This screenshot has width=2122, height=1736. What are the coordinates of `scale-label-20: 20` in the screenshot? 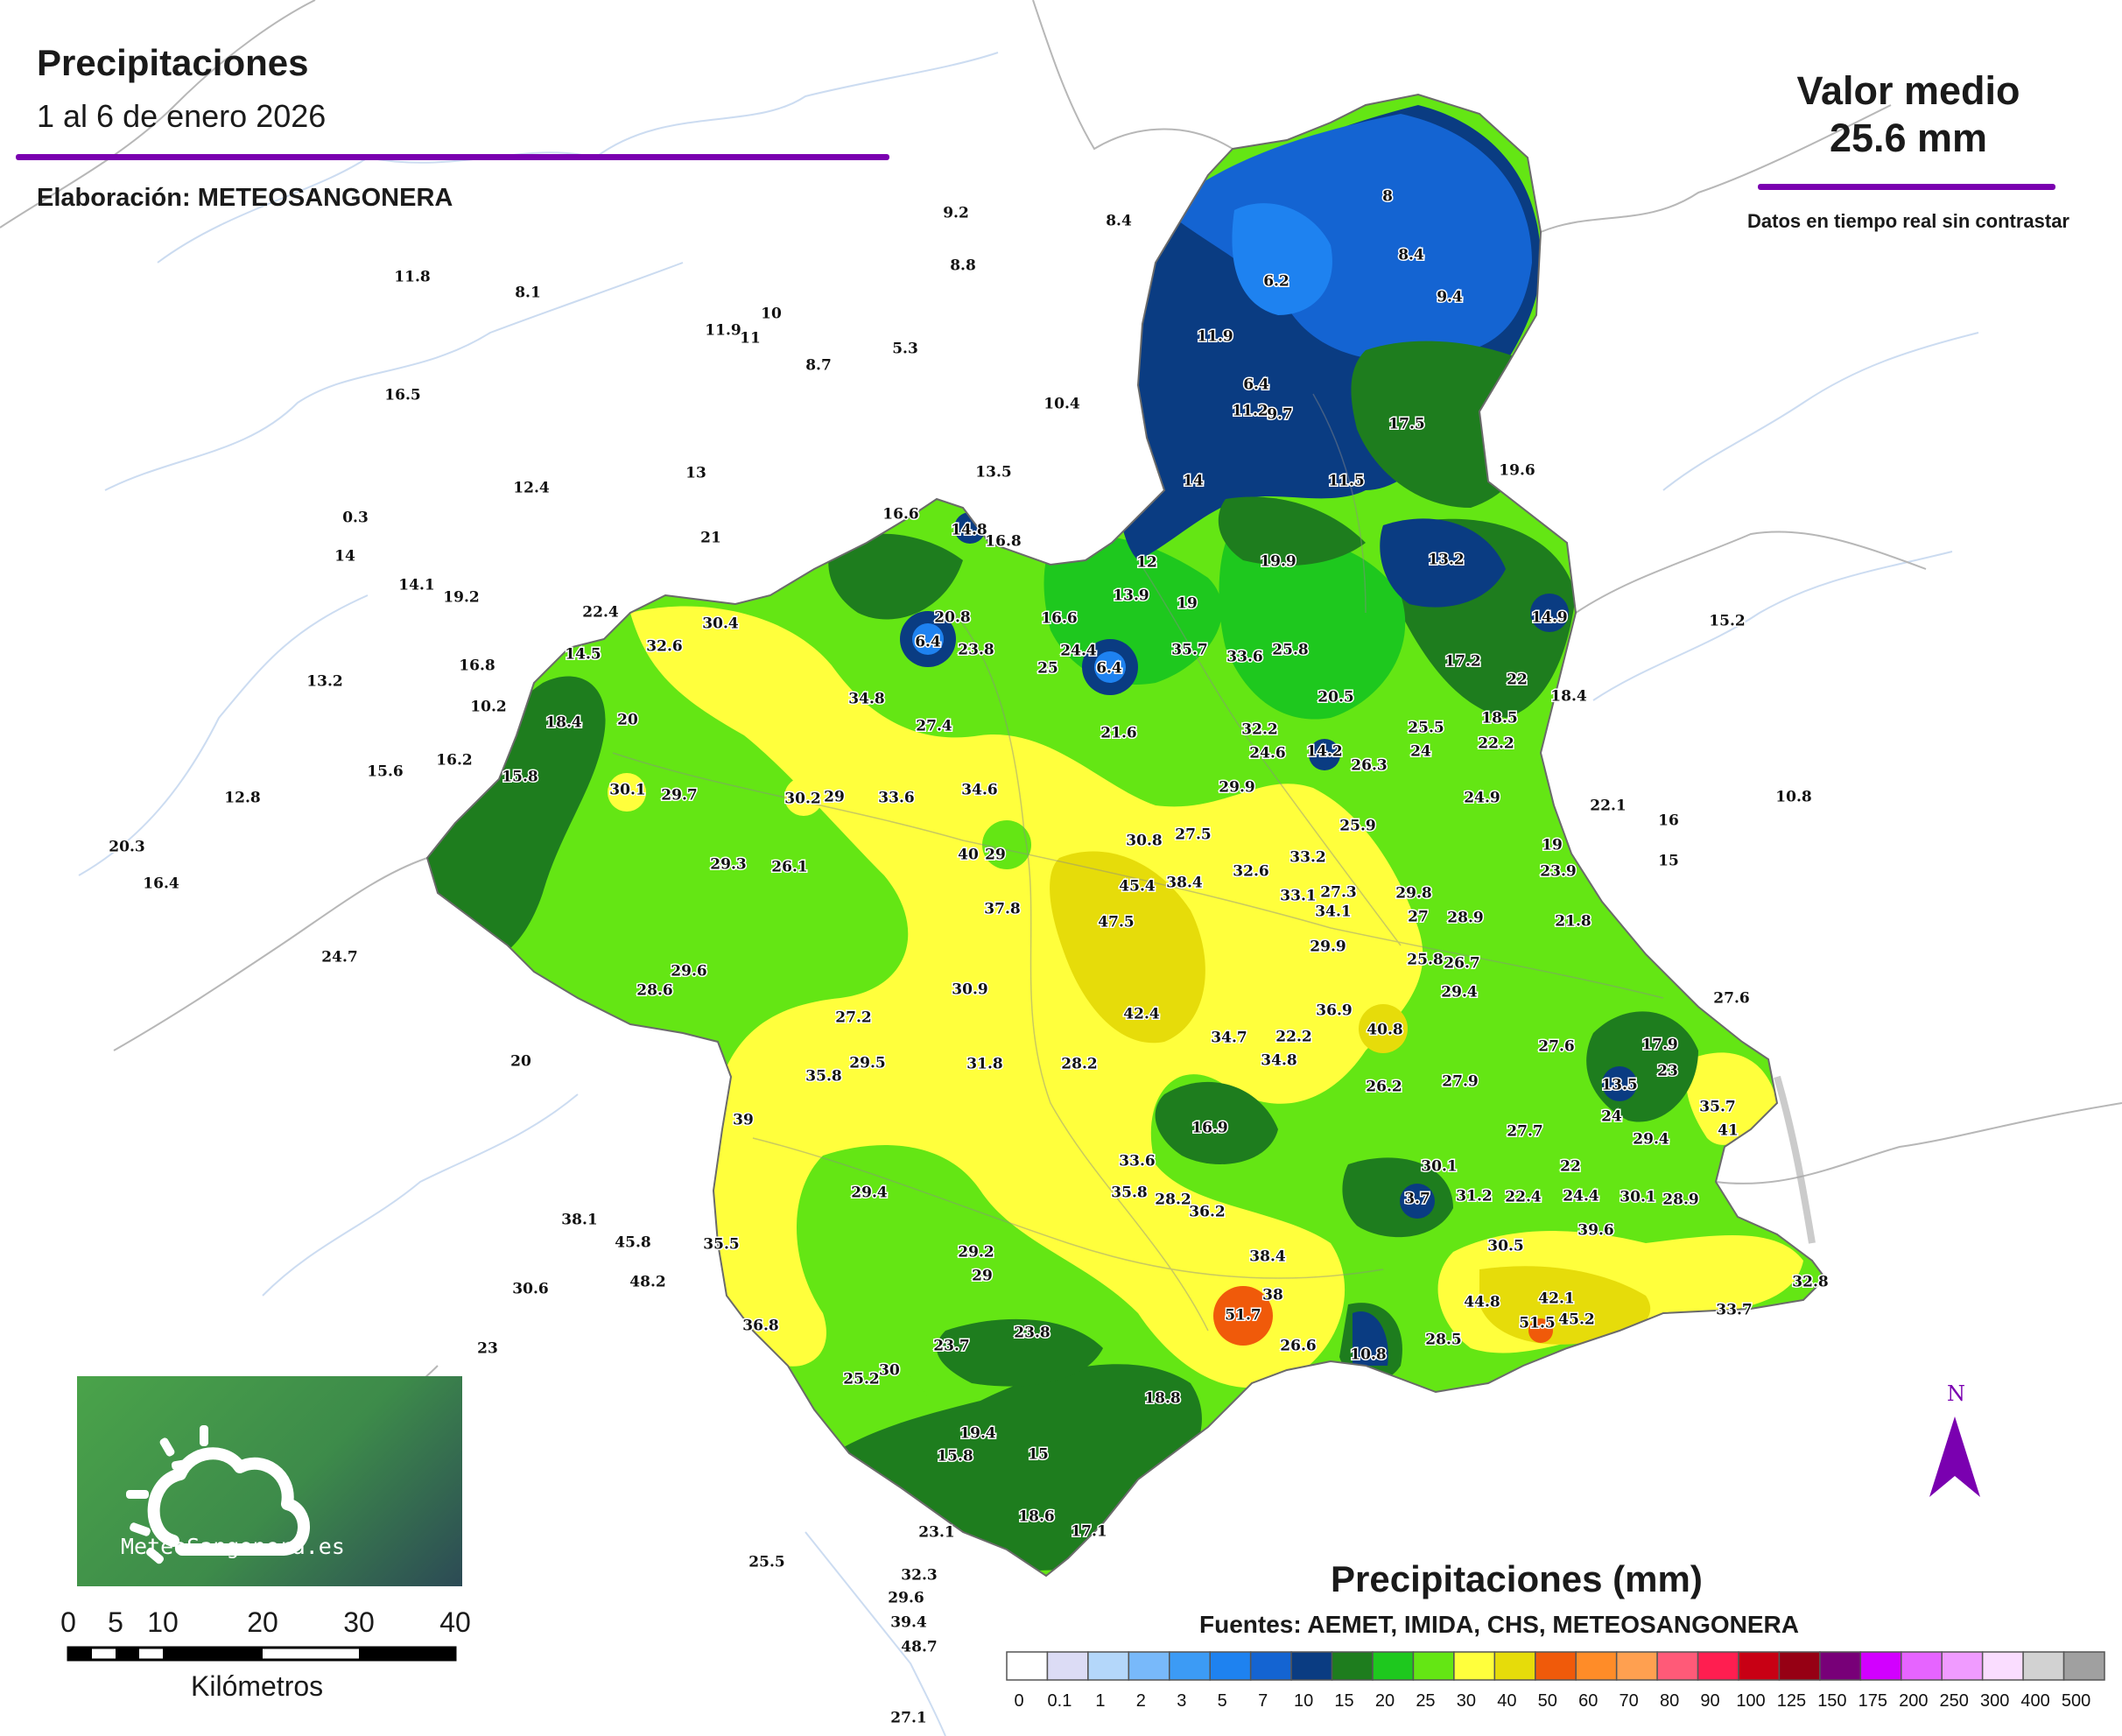 It's located at (263, 1622).